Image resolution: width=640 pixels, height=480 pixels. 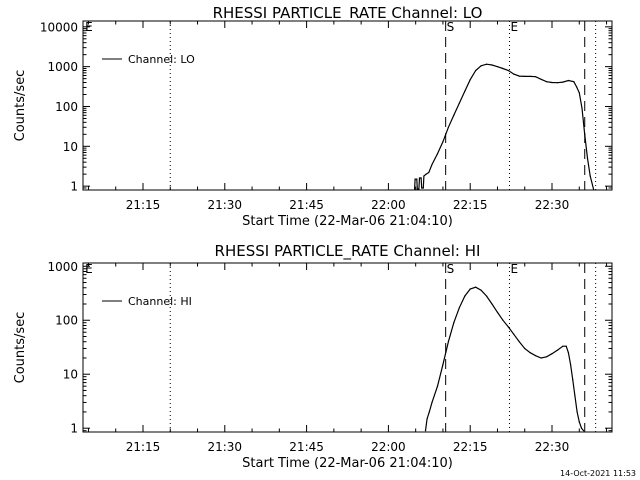 What do you see at coordinates (20, 106) in the screenshot?
I see `y-axis-label: Counts/sec` at bounding box center [20, 106].